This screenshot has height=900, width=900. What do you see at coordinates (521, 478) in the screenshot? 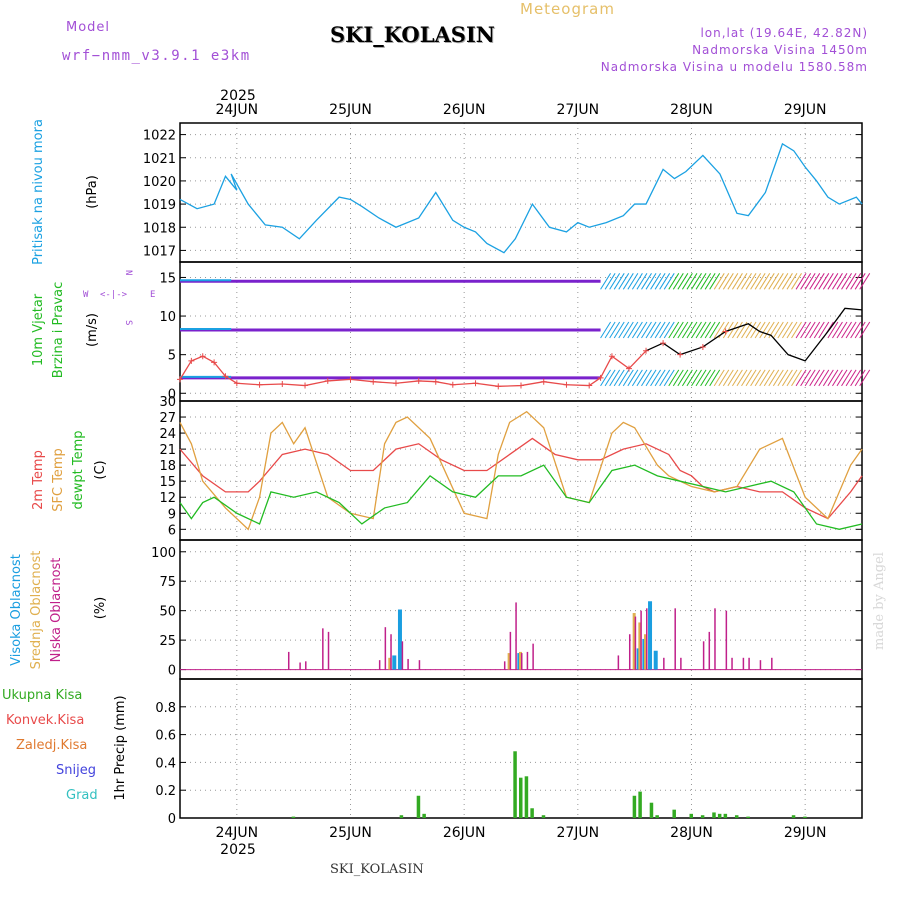
I see `temp-2m-line` at bounding box center [521, 478].